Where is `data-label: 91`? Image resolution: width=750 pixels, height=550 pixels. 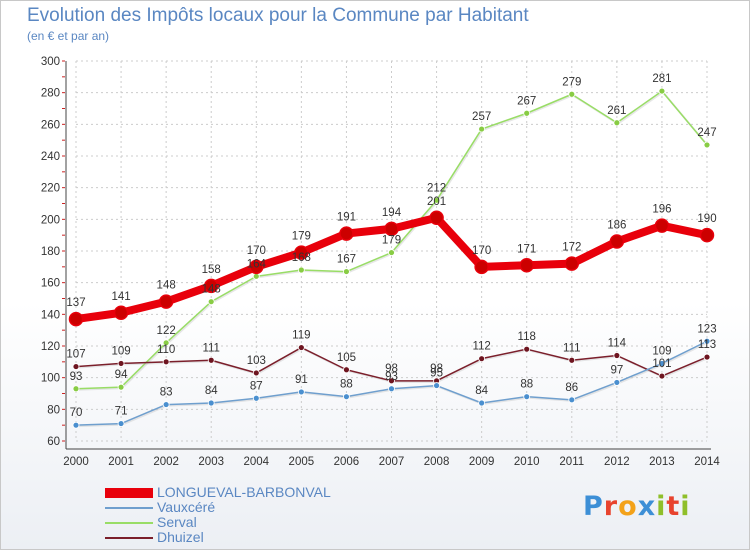 data-label: 91 is located at coordinates (301, 380).